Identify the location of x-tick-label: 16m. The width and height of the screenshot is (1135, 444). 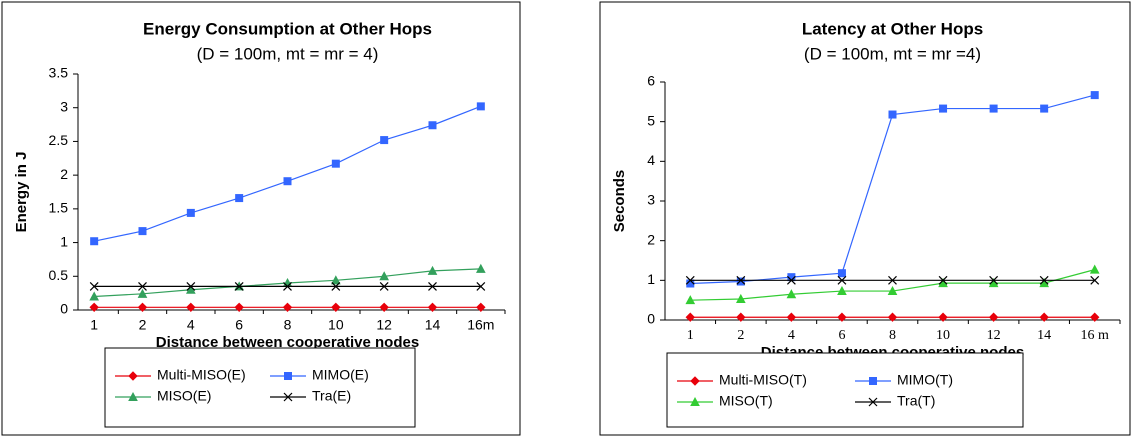
(480, 325).